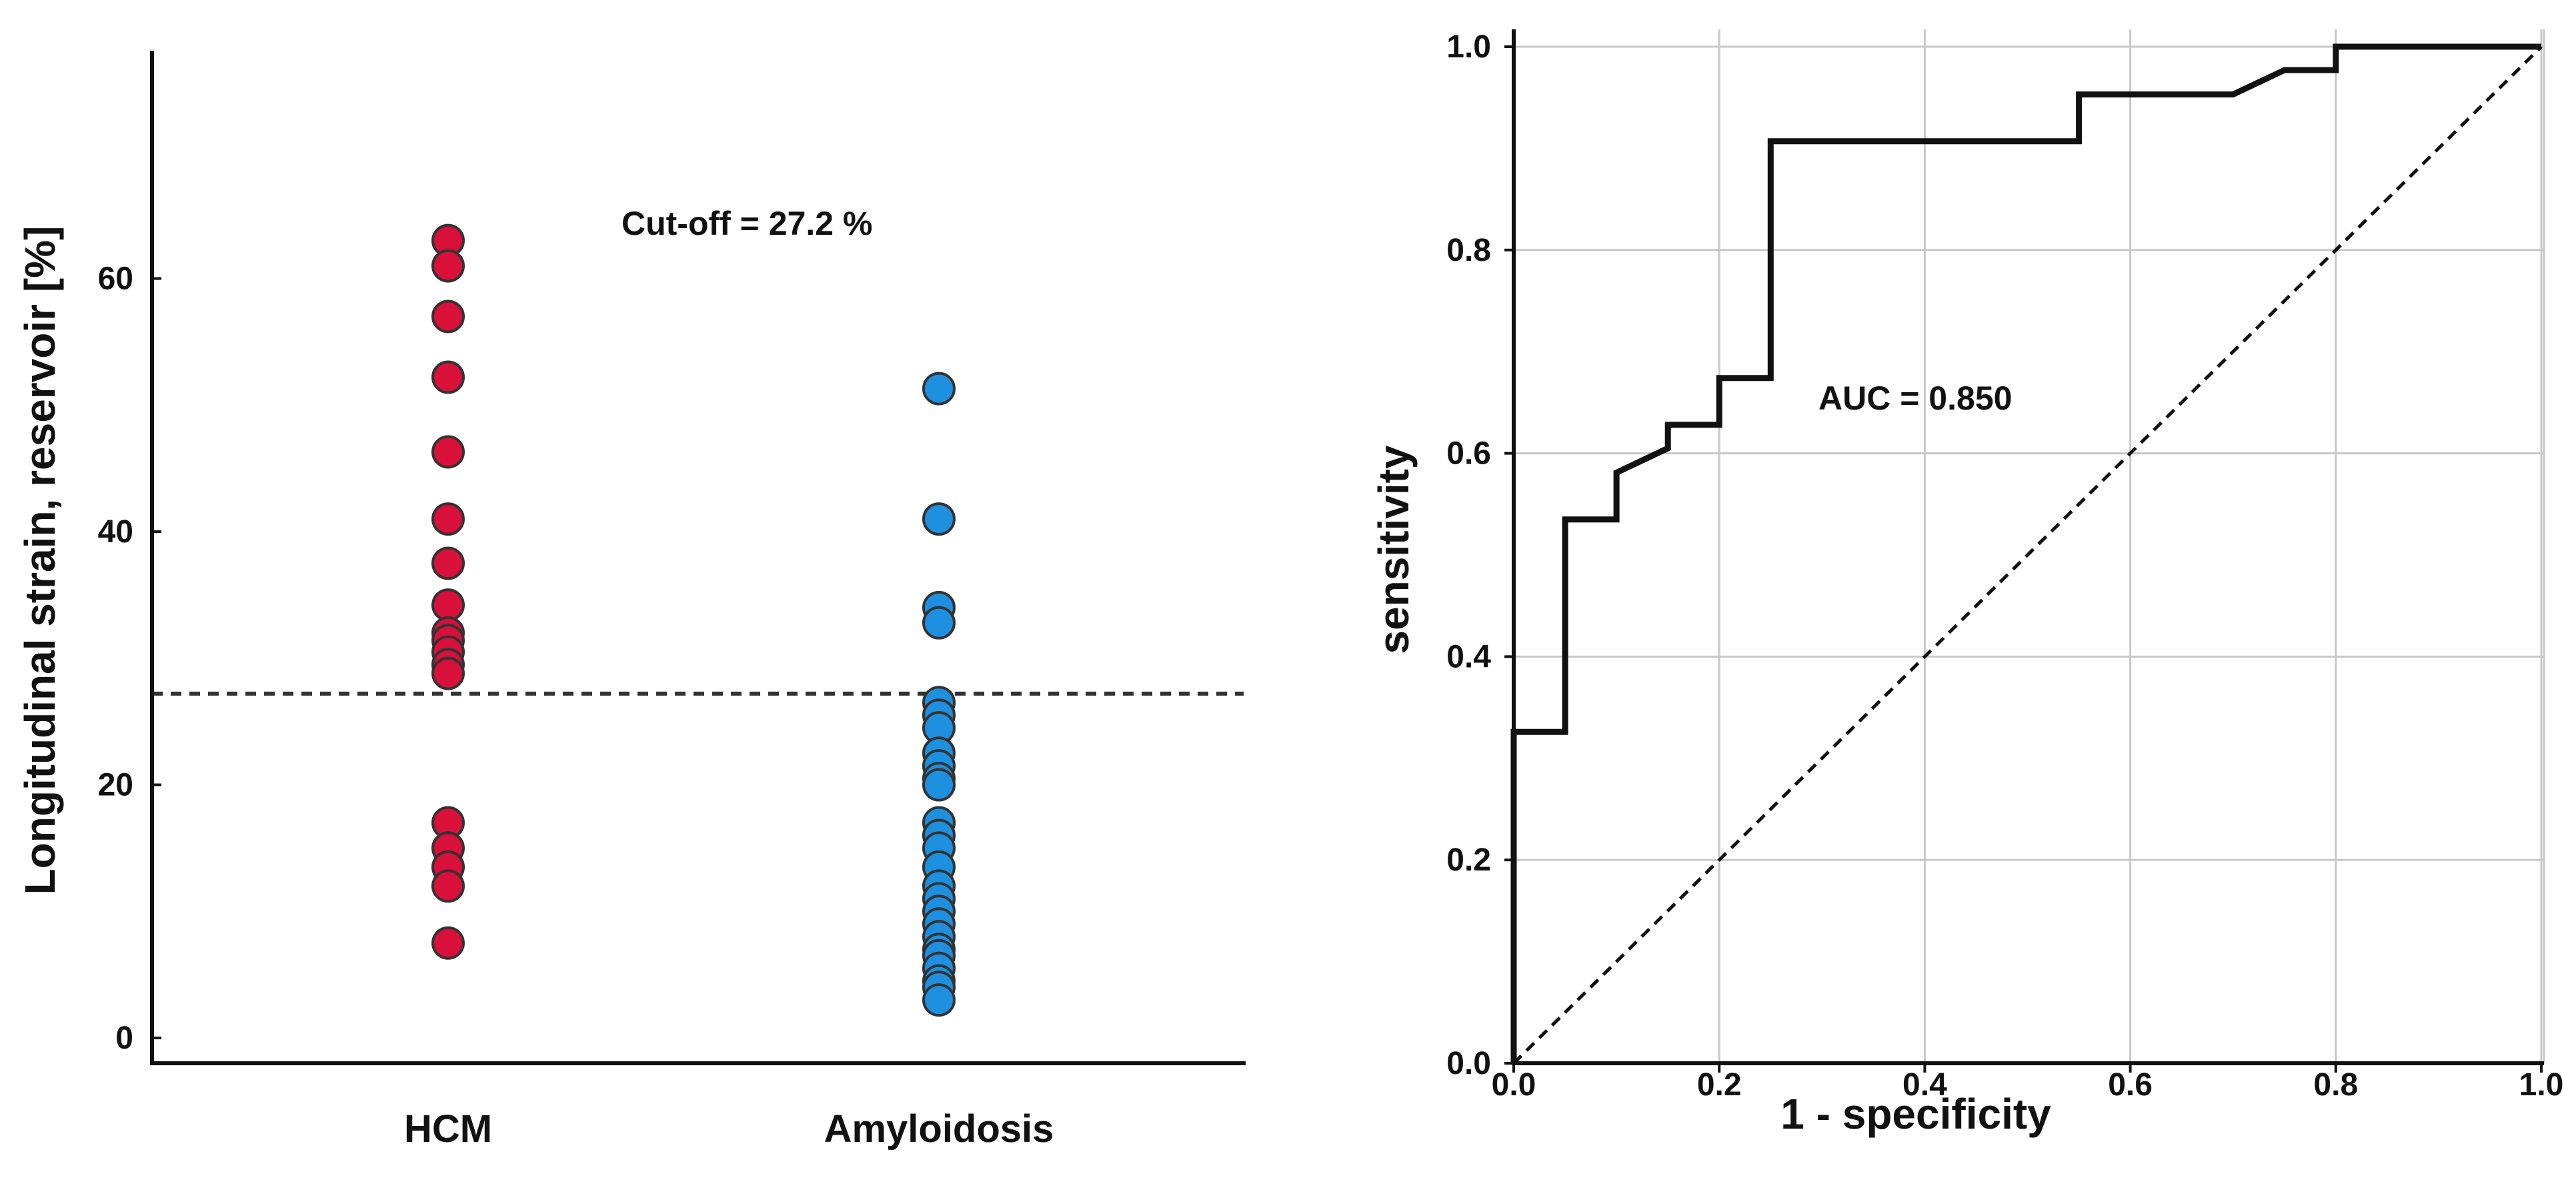 The height and width of the screenshot is (1198, 2576). Describe the element at coordinates (448, 1129) in the screenshot. I see `x-category-hcm: HCM` at that location.